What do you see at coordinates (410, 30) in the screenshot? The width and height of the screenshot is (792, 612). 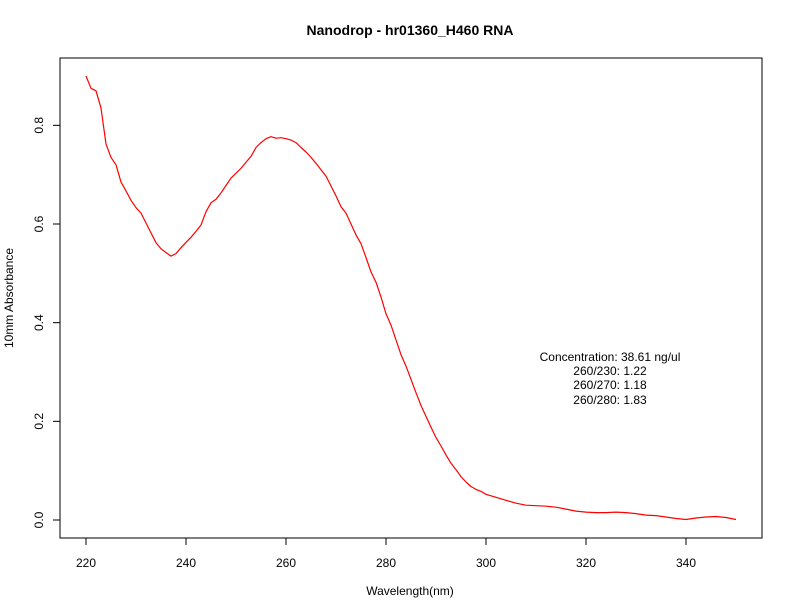 I see `chart-title: Nanodrop - hr01360_H460 RNA` at bounding box center [410, 30].